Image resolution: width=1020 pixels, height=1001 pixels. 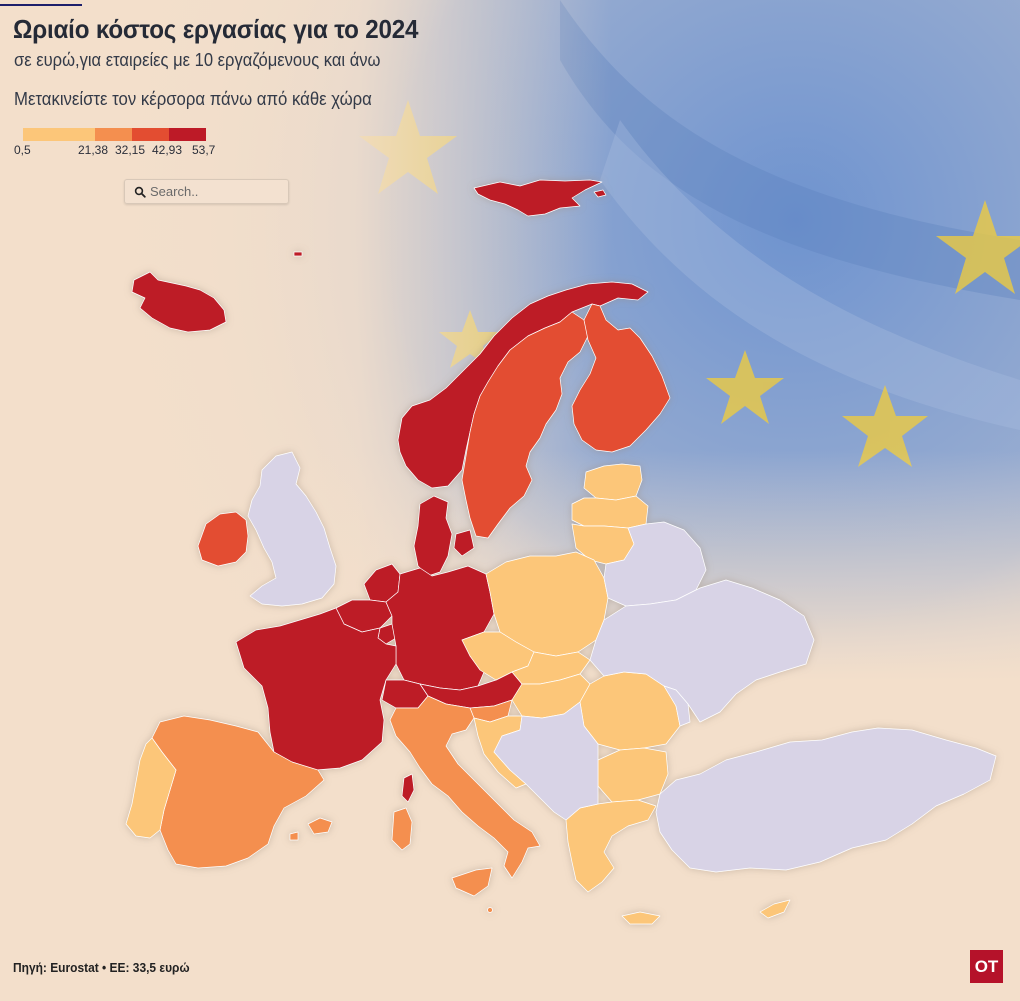 What do you see at coordinates (167, 150) in the screenshot?
I see `legend-break-label: 42,93` at bounding box center [167, 150].